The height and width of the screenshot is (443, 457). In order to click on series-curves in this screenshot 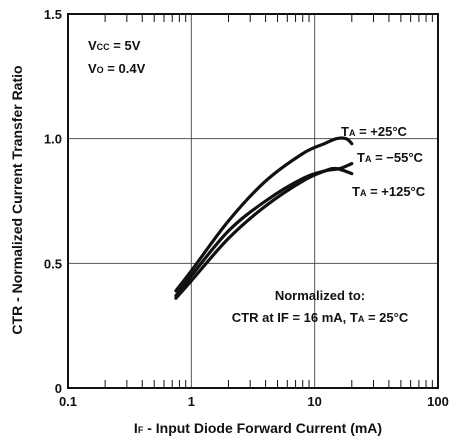, I will do `click(264, 218)`.